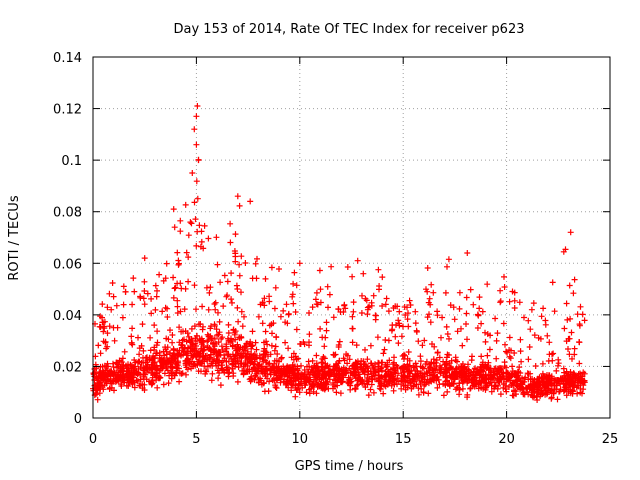  What do you see at coordinates (196, 439) in the screenshot?
I see `x-tick-label: 5` at bounding box center [196, 439].